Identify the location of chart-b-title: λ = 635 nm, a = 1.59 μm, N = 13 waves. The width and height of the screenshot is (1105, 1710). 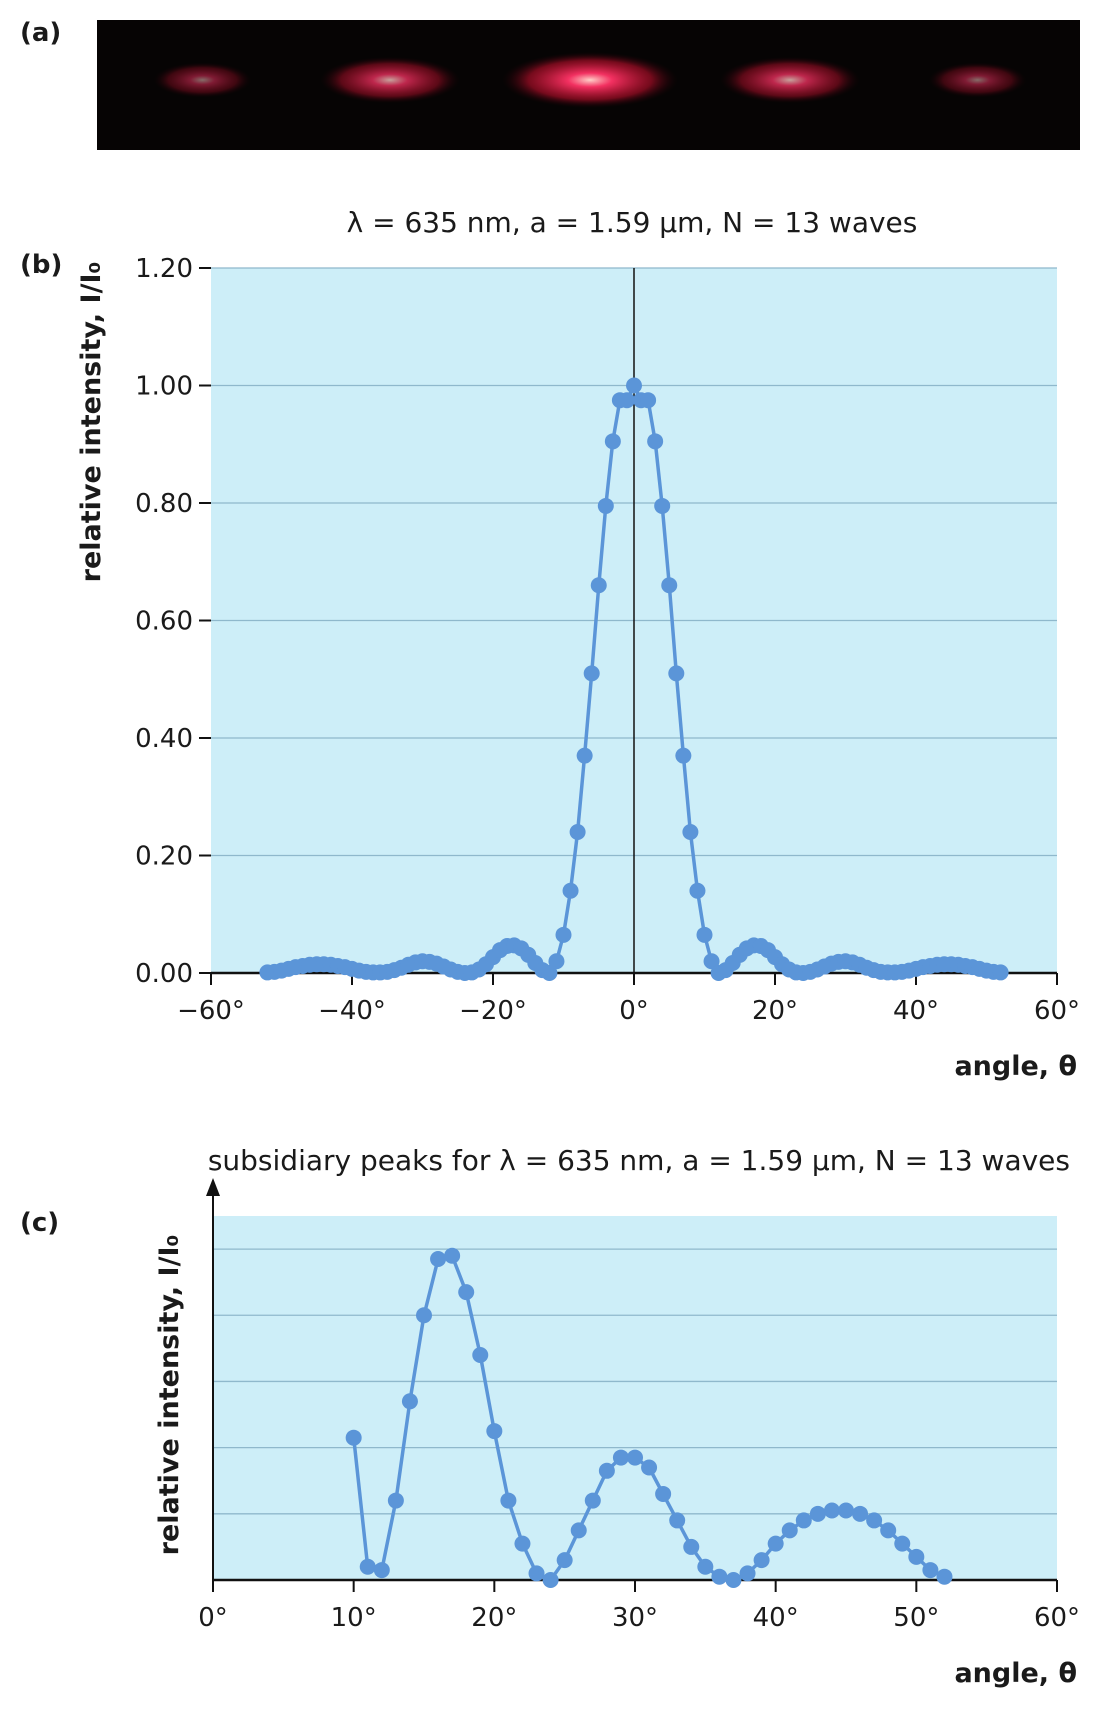
(632, 222).